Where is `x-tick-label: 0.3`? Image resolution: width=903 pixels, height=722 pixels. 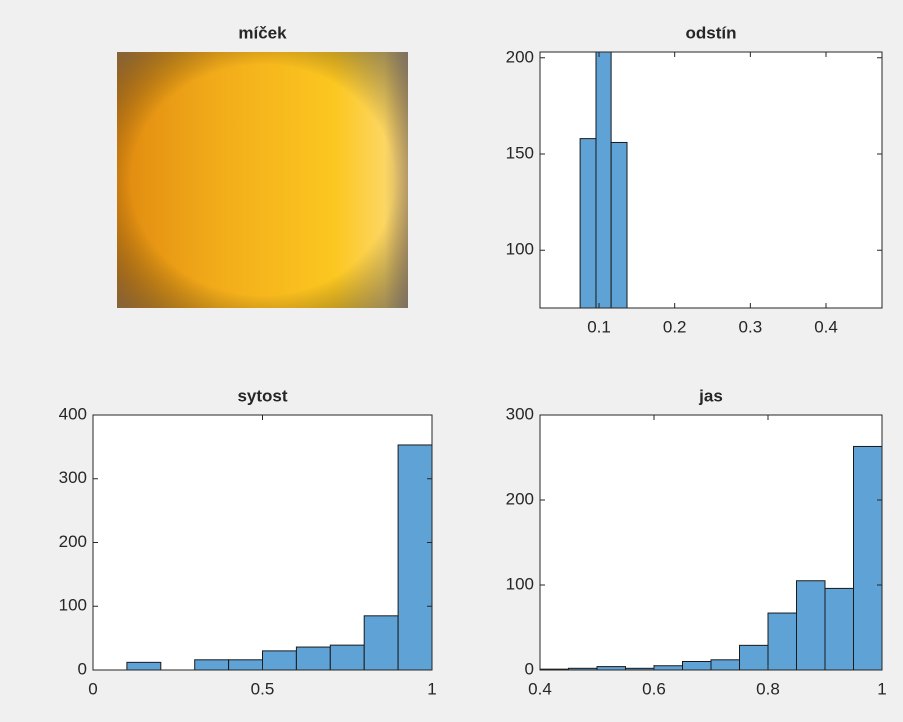 x-tick-label: 0.3 is located at coordinates (751, 326).